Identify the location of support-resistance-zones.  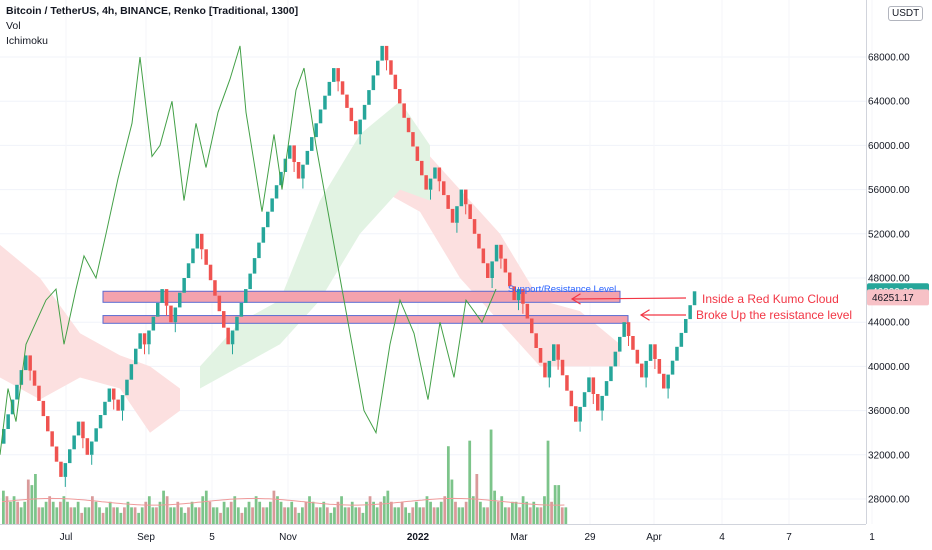
(365, 307).